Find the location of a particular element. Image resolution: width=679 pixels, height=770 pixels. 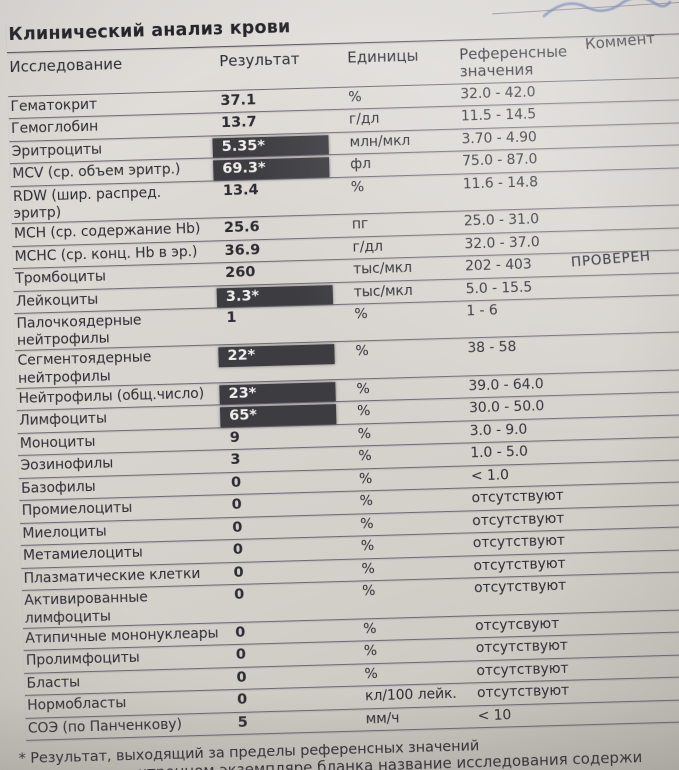

pen-mark-icon is located at coordinates (607, 9).